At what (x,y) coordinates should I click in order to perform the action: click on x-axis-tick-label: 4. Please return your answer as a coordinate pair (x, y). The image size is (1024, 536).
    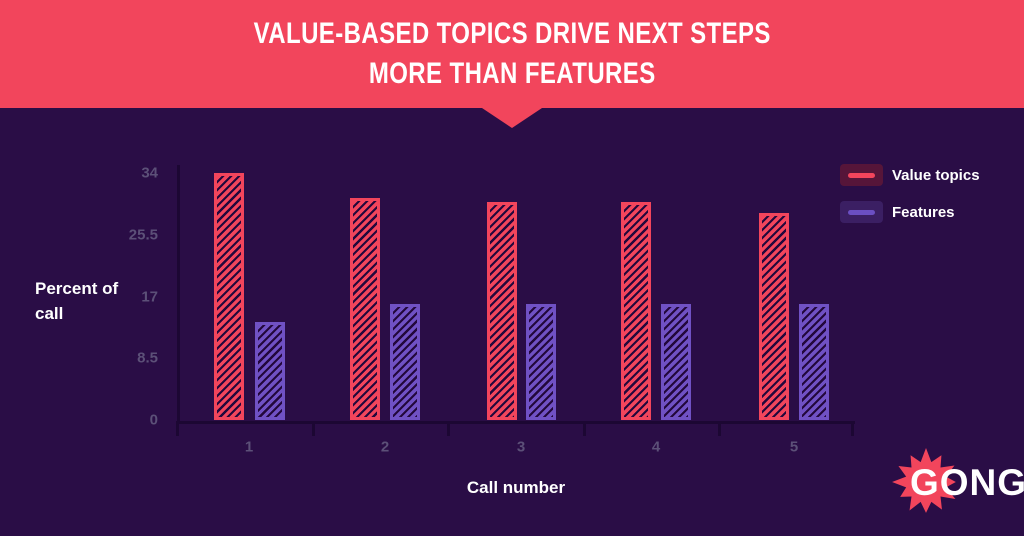
    Looking at the image, I should click on (656, 447).